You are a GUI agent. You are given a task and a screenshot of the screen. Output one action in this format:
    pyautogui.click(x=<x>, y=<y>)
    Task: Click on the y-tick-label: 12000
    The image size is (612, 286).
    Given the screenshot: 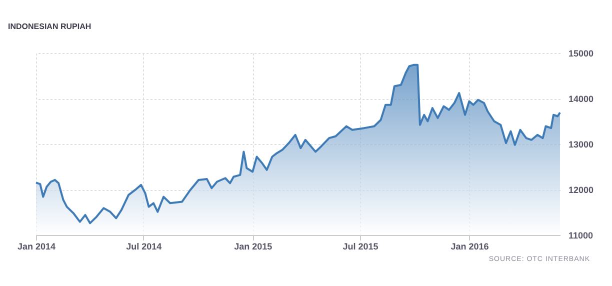 What is the action you would take?
    pyautogui.click(x=581, y=190)
    